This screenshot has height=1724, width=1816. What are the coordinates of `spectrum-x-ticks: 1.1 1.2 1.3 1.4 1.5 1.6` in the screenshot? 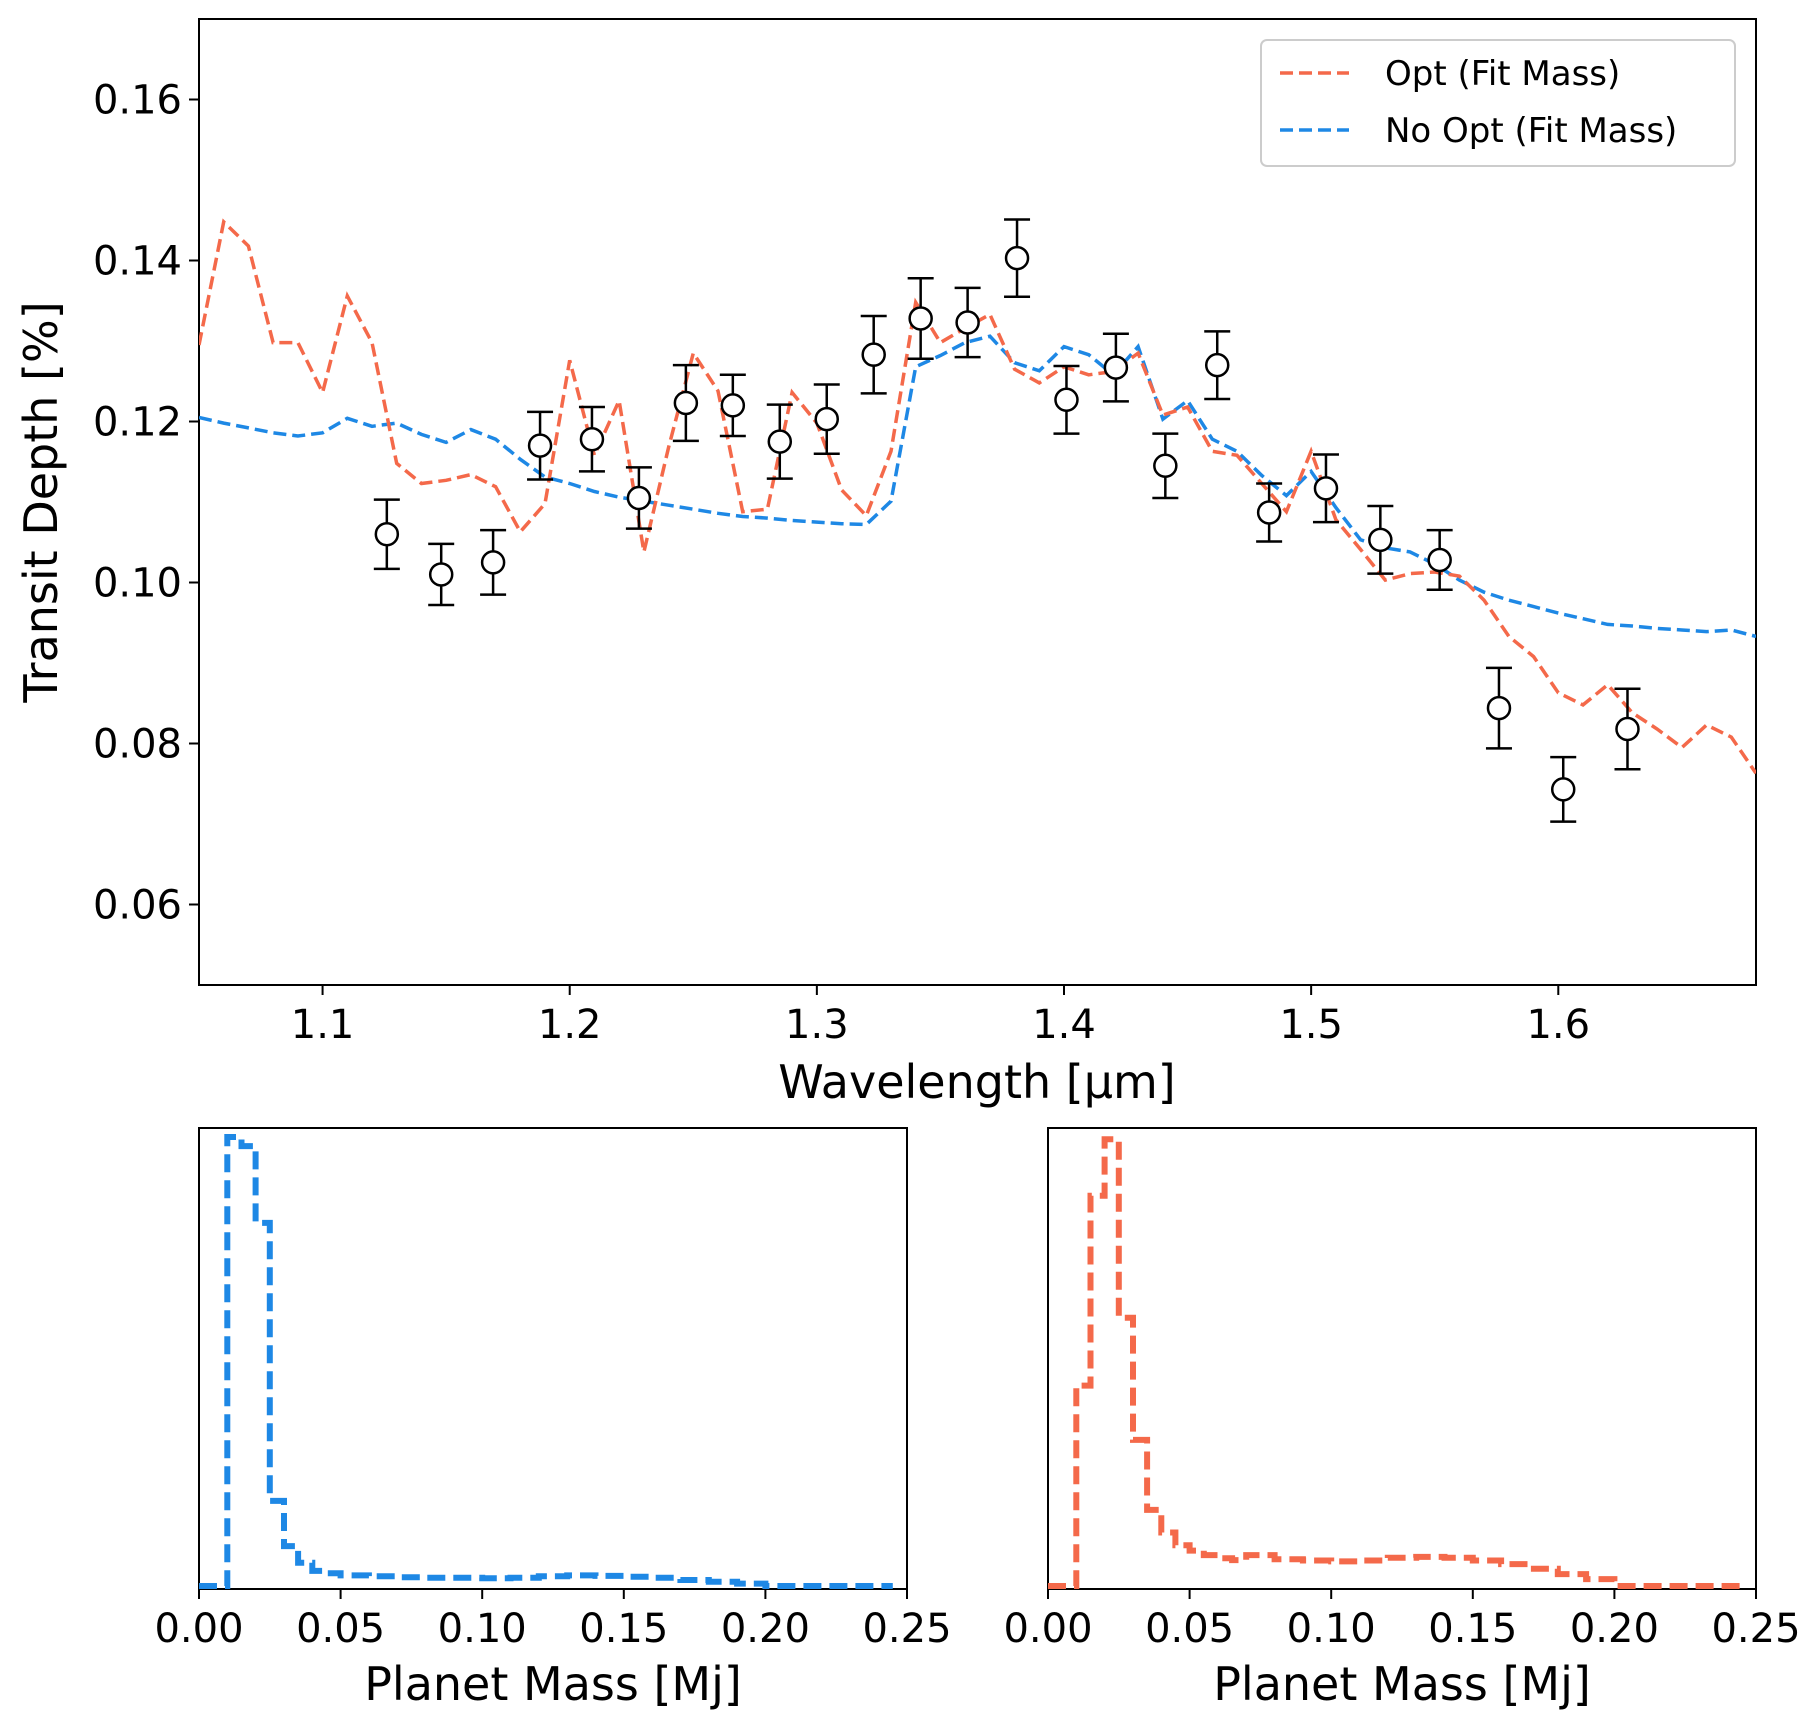 It's located at (940, 1016).